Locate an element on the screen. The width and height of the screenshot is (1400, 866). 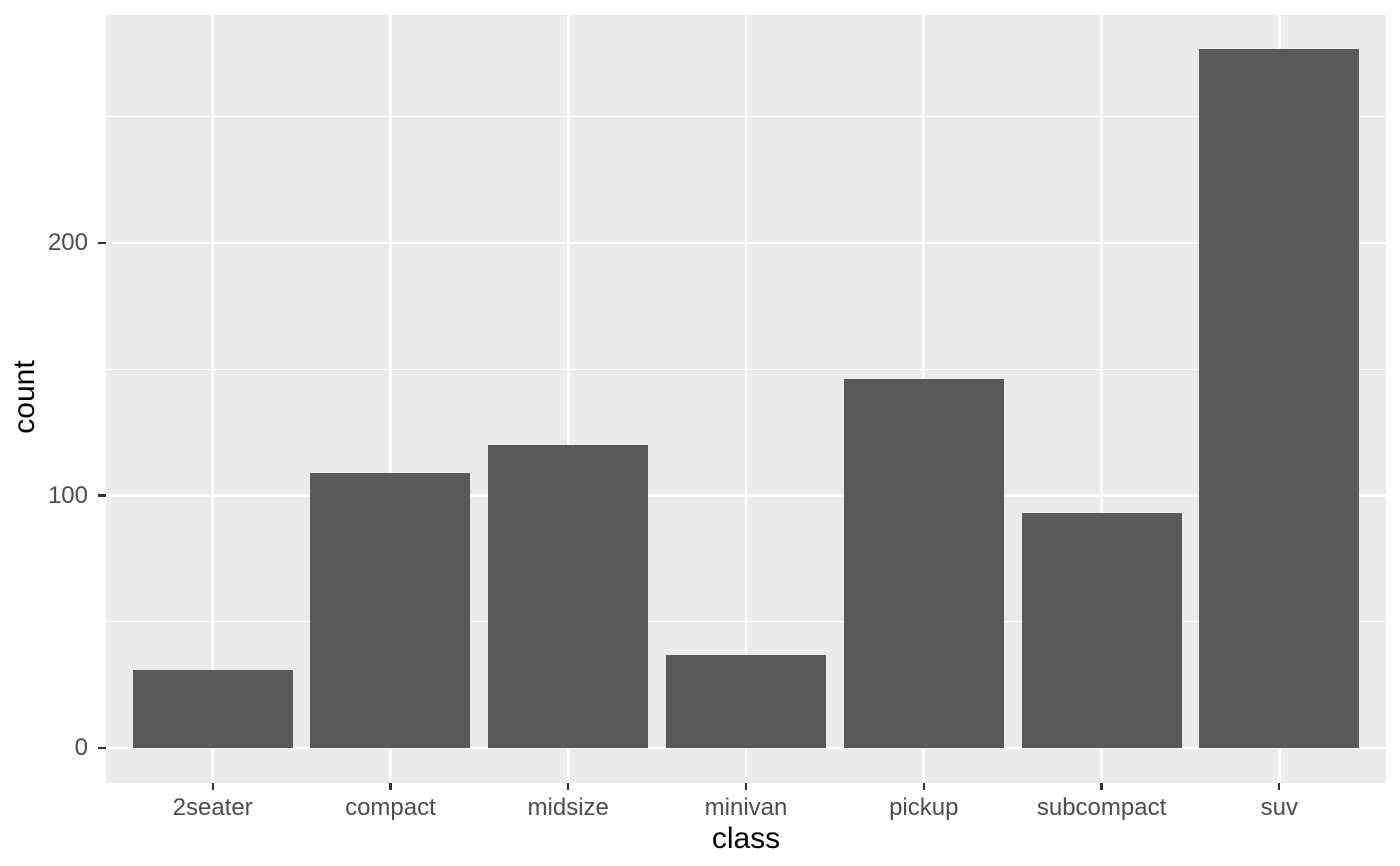
bar-2seater is located at coordinates (212, 708).